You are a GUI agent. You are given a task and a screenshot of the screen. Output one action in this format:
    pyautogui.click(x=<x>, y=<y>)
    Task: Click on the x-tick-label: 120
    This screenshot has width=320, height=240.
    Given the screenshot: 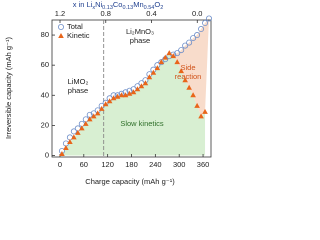 What is the action you would take?
    pyautogui.click(x=107, y=164)
    